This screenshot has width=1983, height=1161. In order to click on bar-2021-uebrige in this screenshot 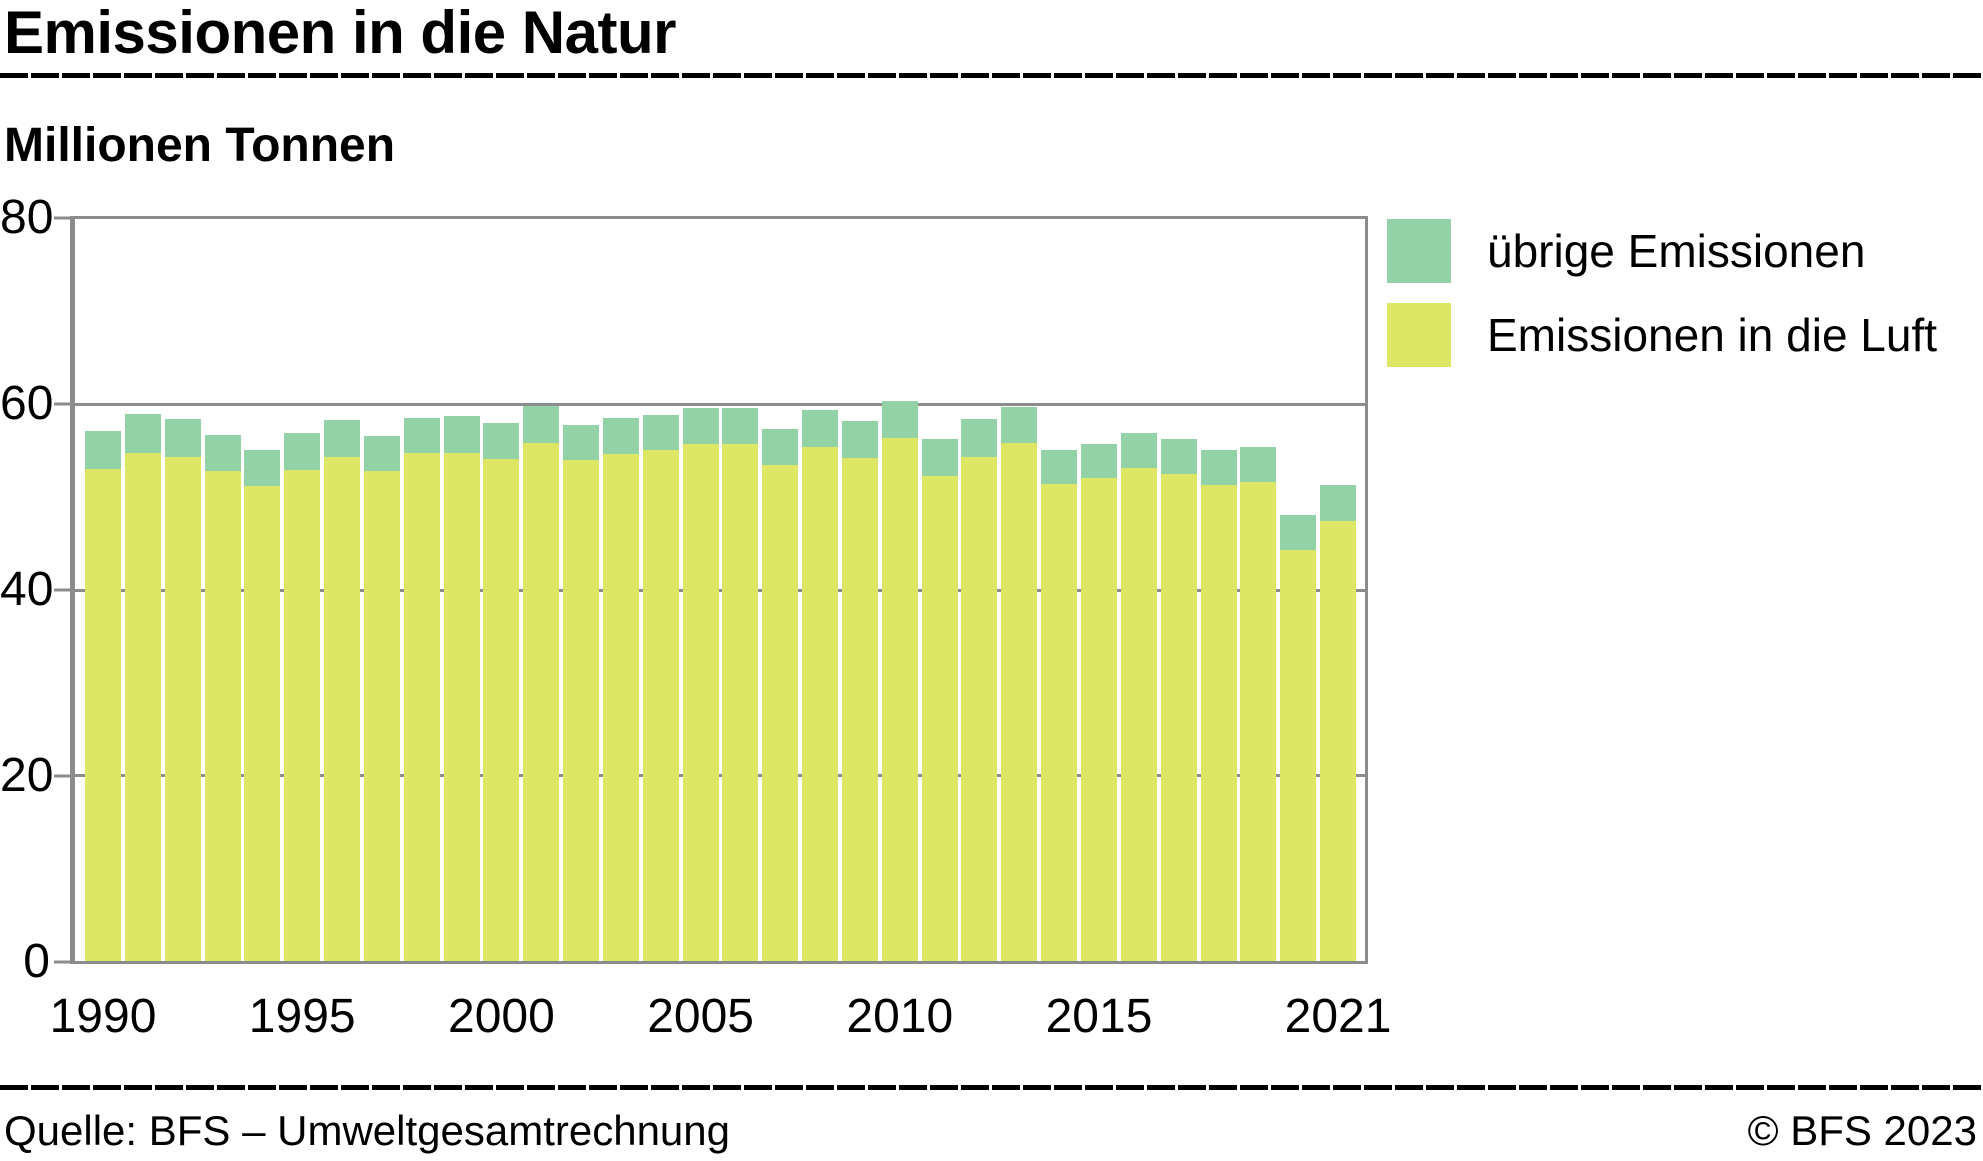, I will do `click(1338, 503)`.